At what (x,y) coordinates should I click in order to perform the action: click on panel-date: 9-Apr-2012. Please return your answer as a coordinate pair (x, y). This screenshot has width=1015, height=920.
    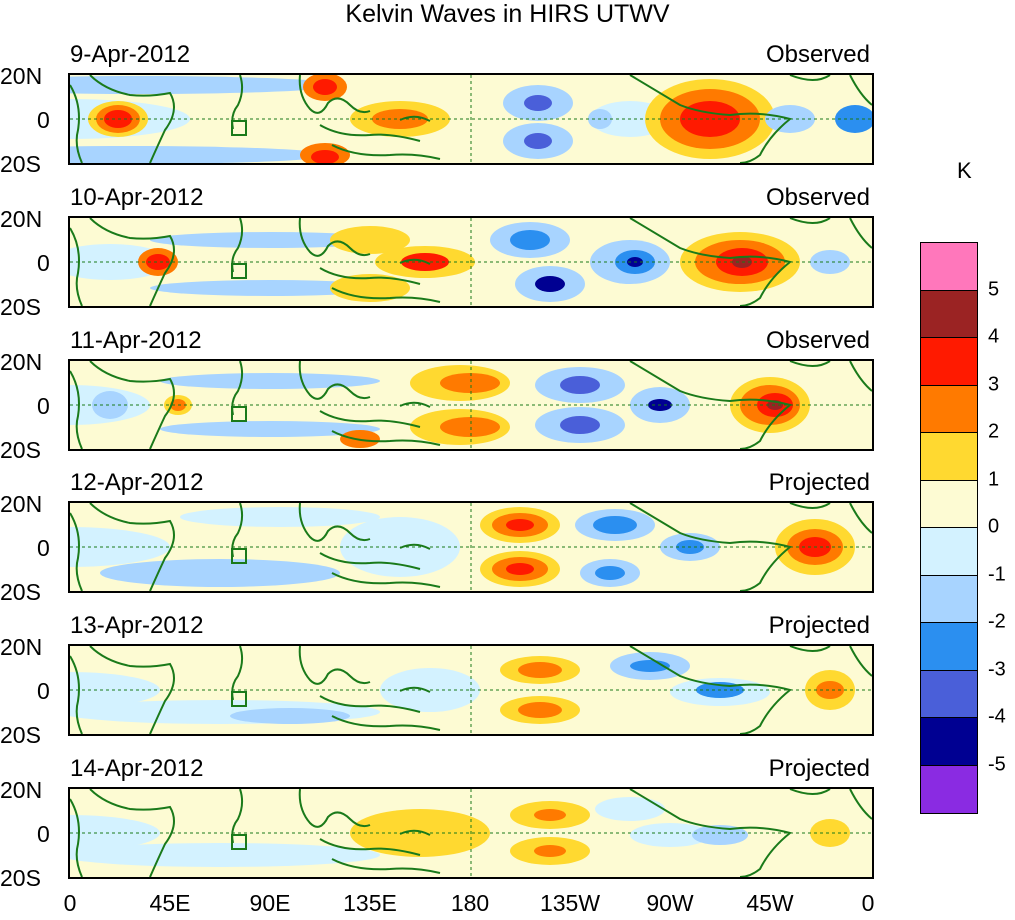
    Looking at the image, I should click on (130, 54).